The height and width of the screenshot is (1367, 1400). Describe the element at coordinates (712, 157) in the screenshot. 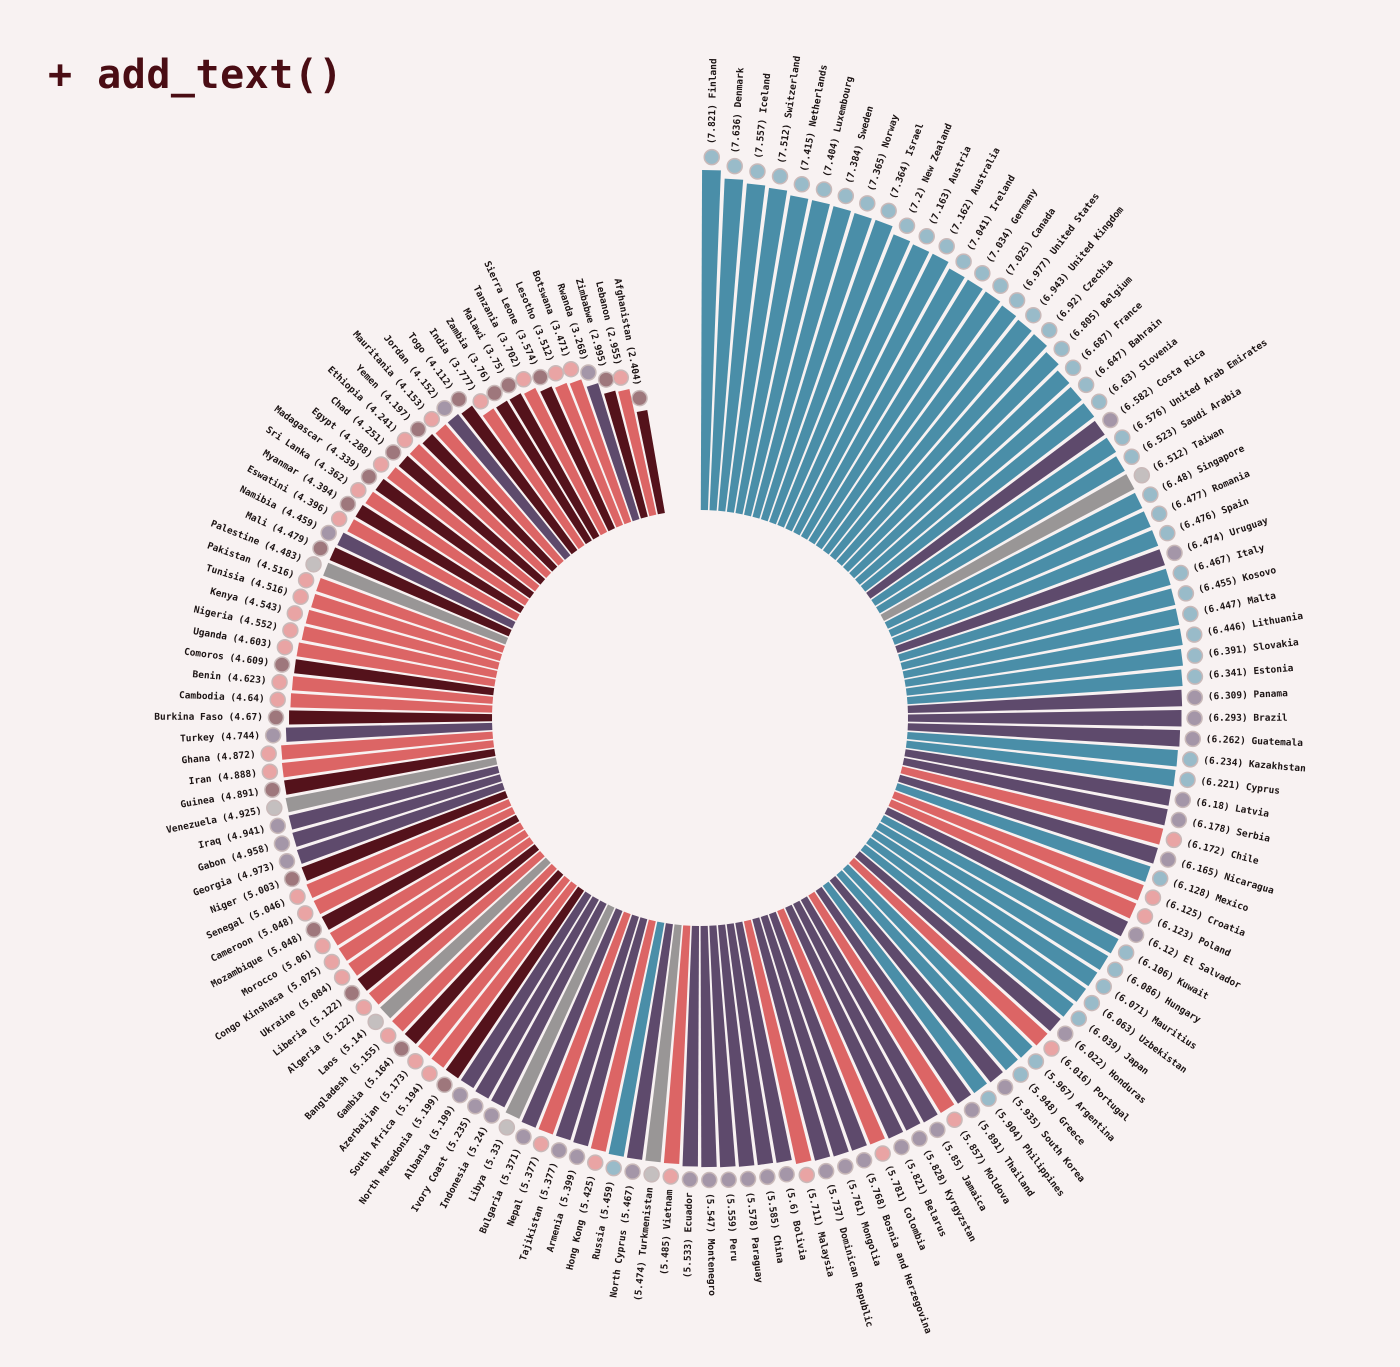

I see `flag-icon-finland` at that location.